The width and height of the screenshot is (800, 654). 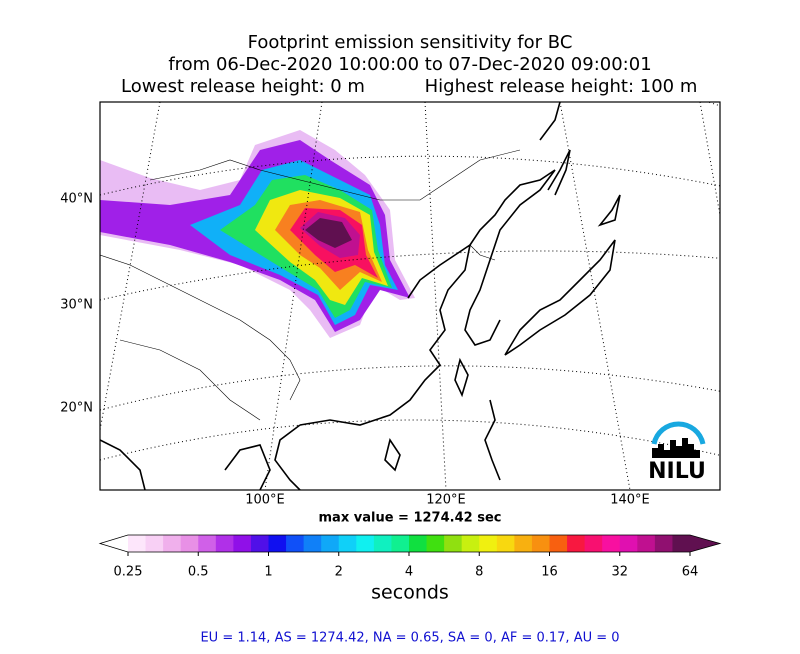 What do you see at coordinates (446, 500) in the screenshot?
I see `lon-label: 120°E` at bounding box center [446, 500].